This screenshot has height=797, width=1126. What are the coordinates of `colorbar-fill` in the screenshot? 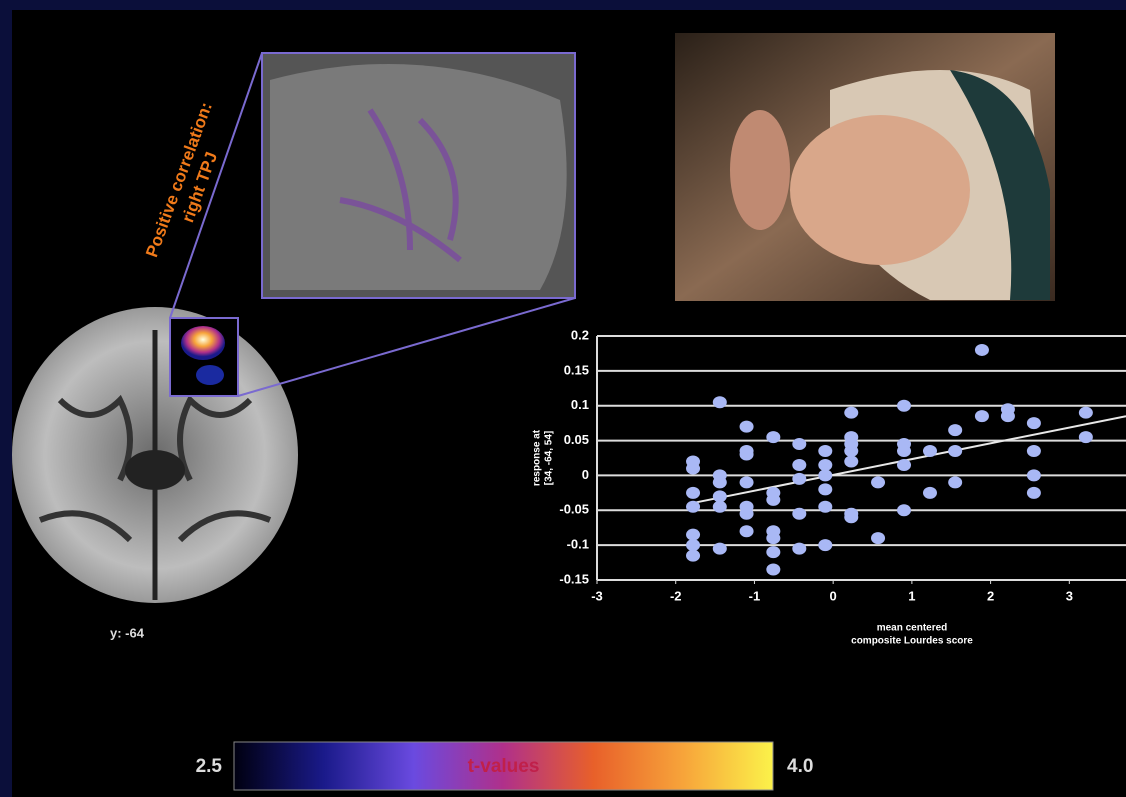 It's located at (503, 766).